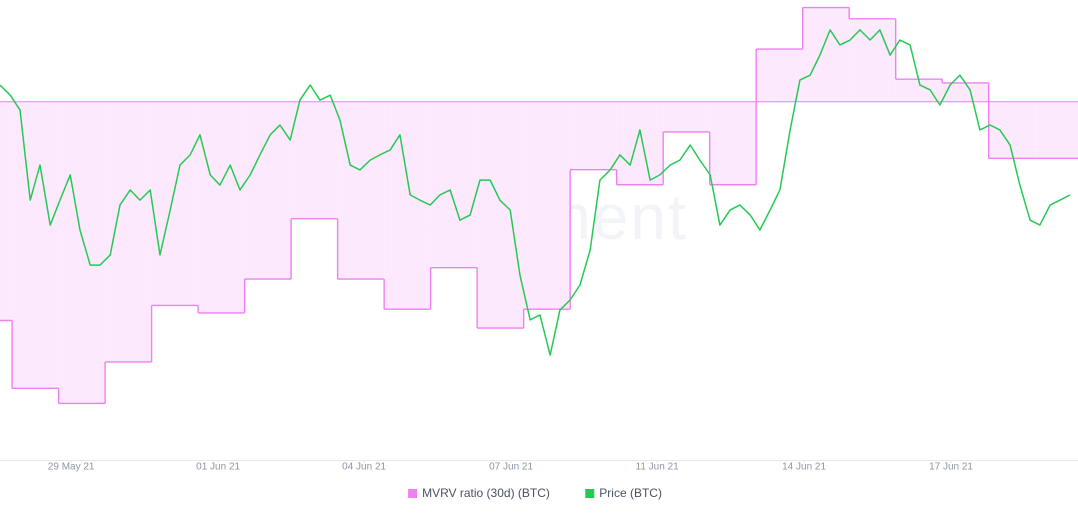  Describe the element at coordinates (71, 467) in the screenshot. I see `x-tick-label: 29 May 21` at that location.